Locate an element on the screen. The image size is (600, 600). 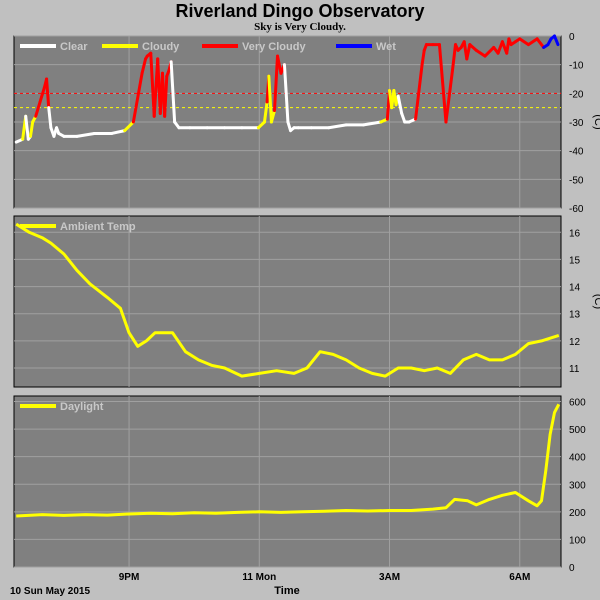
y-tick-label: 400 is located at coordinates (577, 458).